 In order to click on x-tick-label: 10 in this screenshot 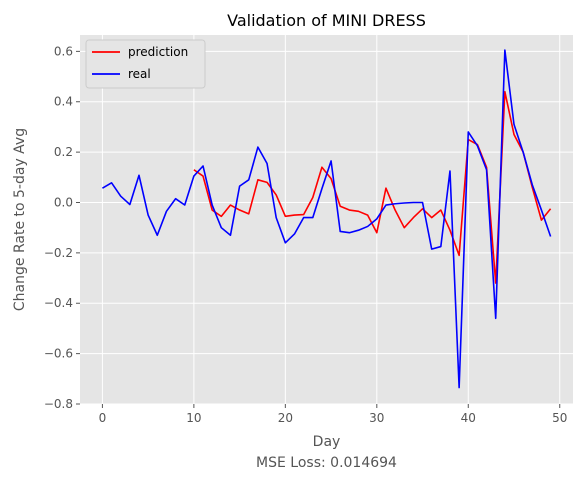, I will do `click(193, 418)`.